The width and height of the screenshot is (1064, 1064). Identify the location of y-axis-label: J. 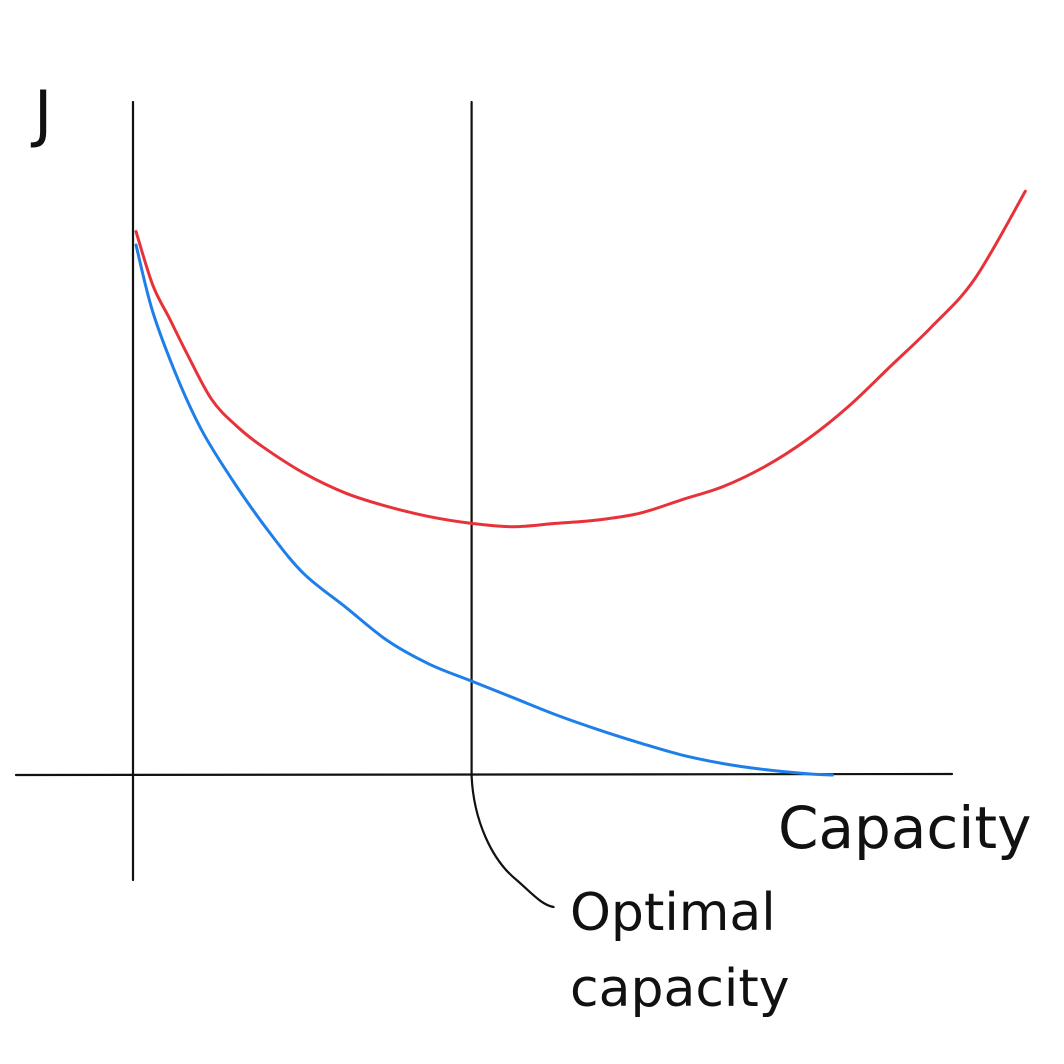
(41, 113).